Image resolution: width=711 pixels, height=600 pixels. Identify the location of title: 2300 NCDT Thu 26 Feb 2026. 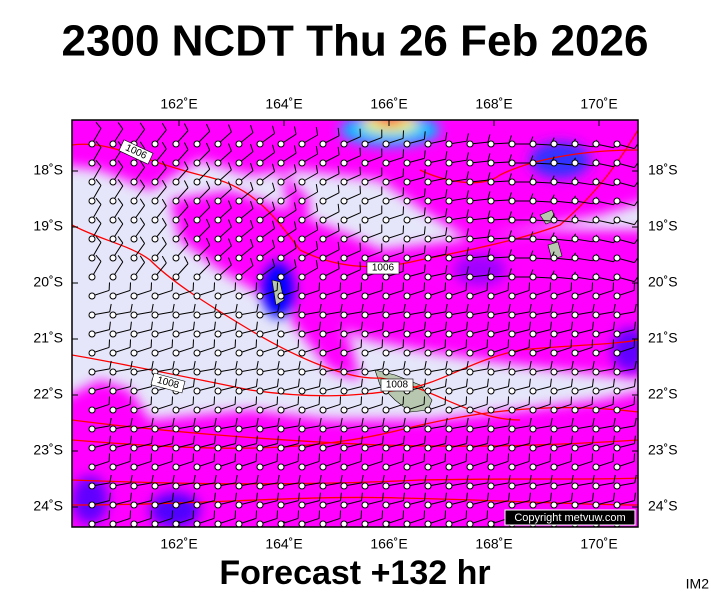
(355, 41).